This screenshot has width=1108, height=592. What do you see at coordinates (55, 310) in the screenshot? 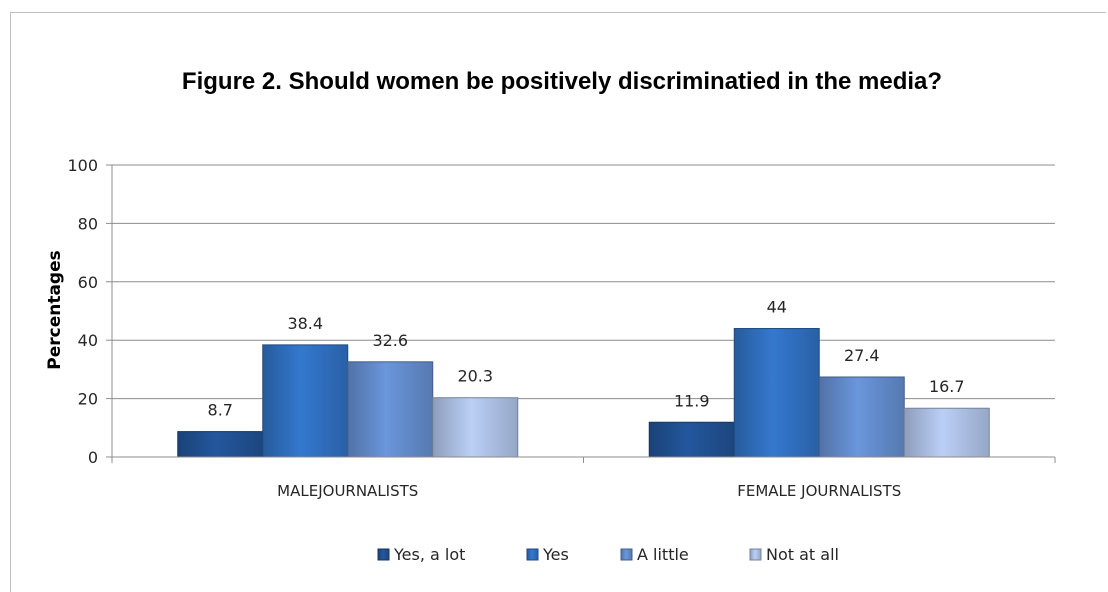
I see `y-axis-title: Percentages` at bounding box center [55, 310].